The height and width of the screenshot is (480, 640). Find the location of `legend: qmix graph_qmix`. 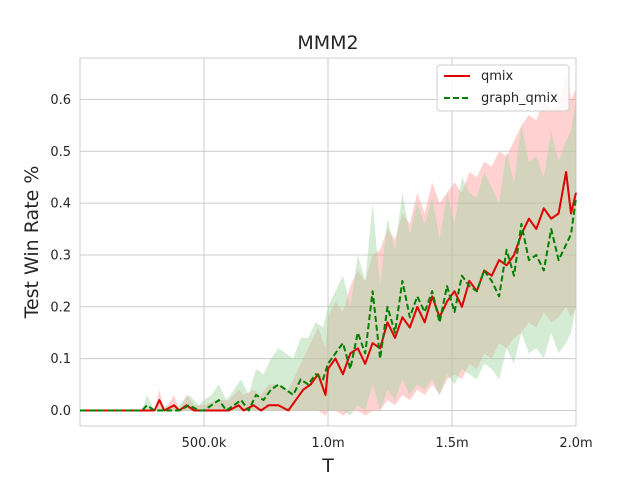

legend: qmix graph_qmix is located at coordinates (503, 88).